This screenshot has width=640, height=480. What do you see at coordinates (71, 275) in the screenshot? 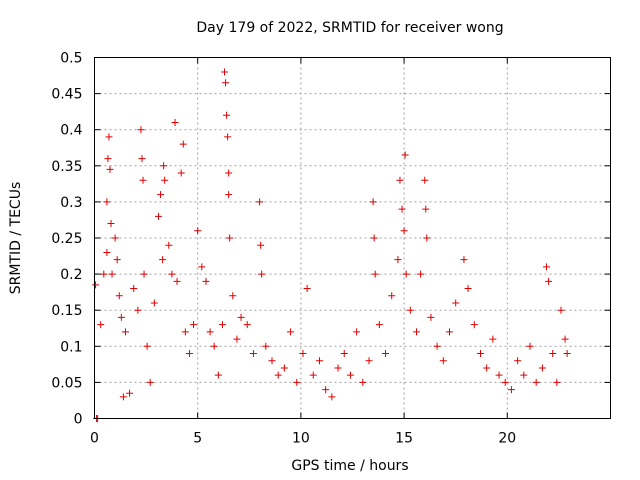
I see `y-tick-label: 0.2` at bounding box center [71, 275].